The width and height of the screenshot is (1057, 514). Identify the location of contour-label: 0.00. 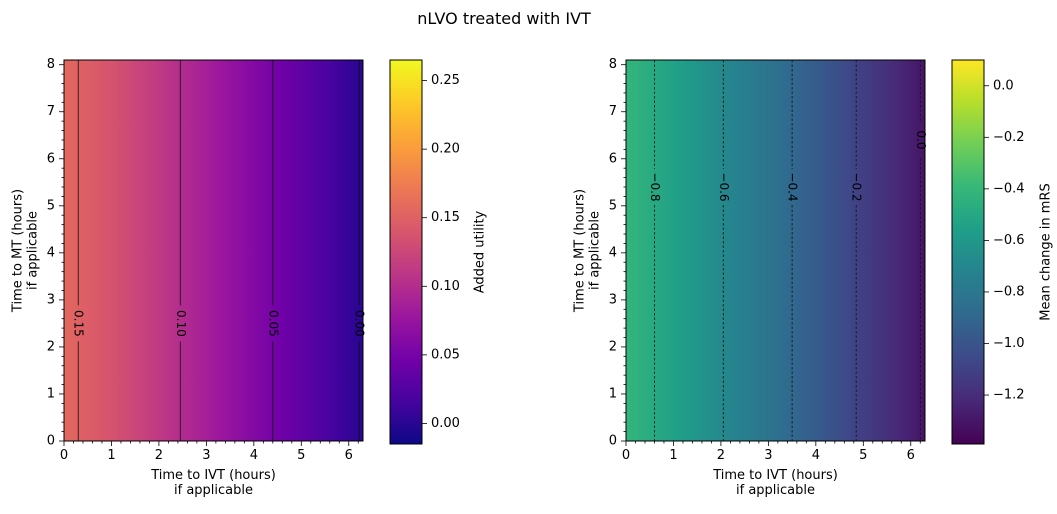
(360, 323).